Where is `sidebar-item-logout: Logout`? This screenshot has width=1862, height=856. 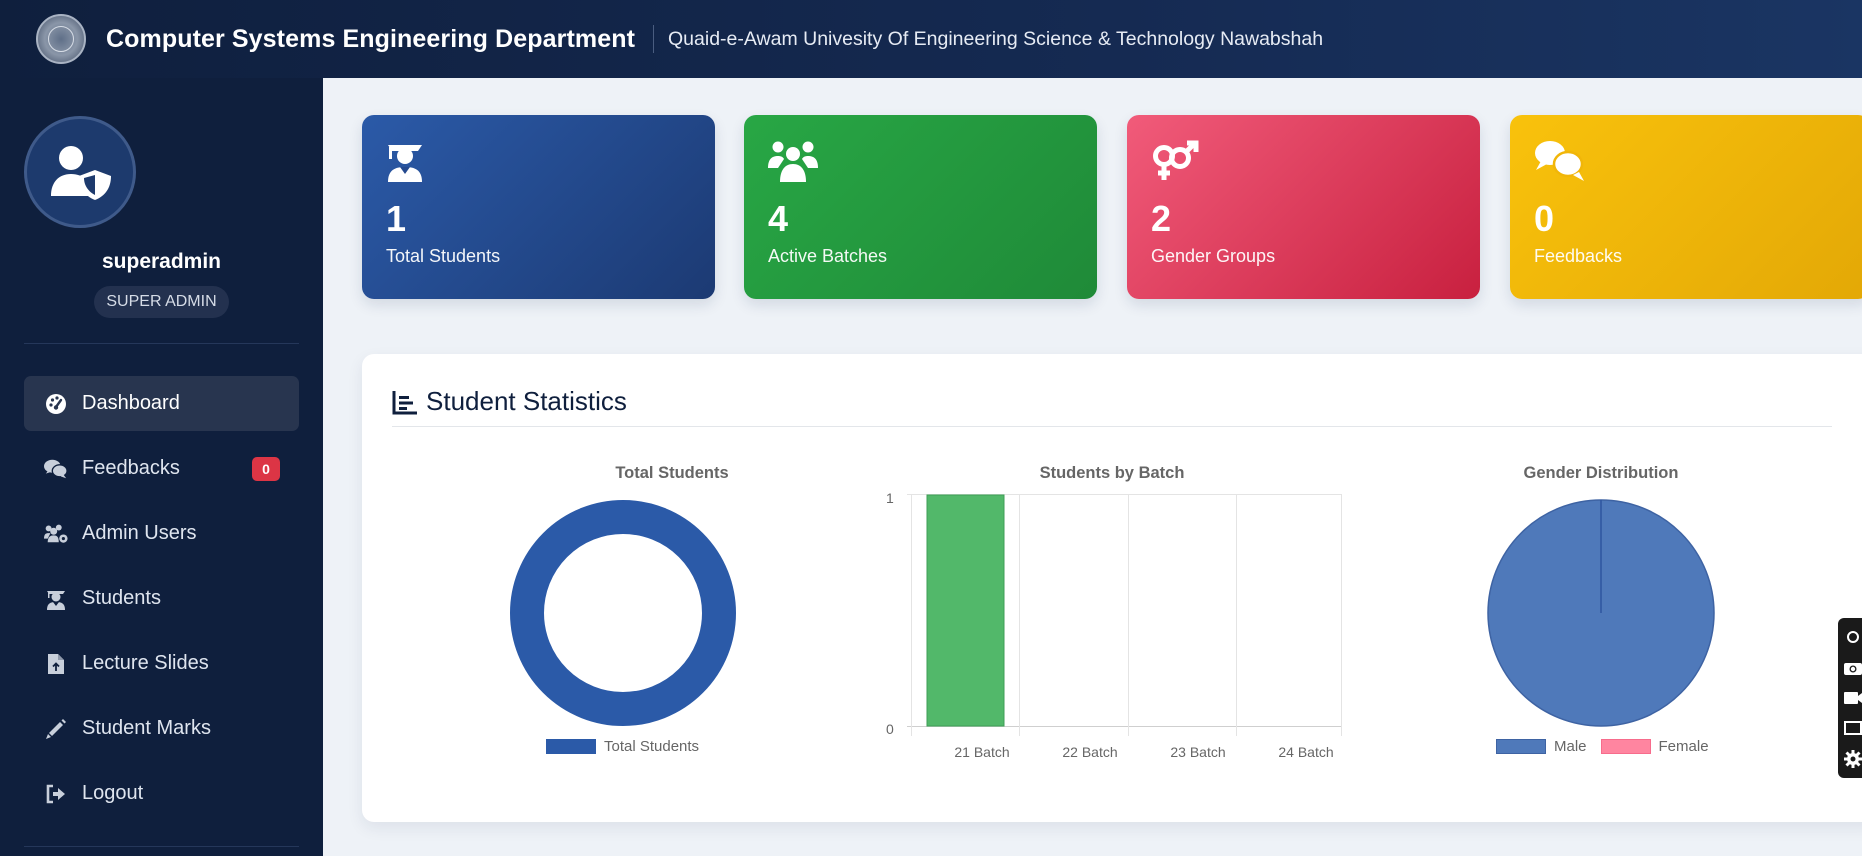
sidebar-item-logout: Logout is located at coordinates (161, 793).